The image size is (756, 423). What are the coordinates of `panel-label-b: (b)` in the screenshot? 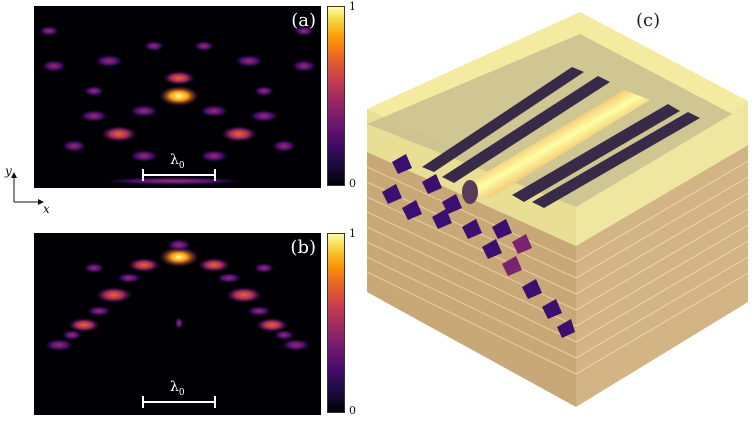 It's located at (303, 247).